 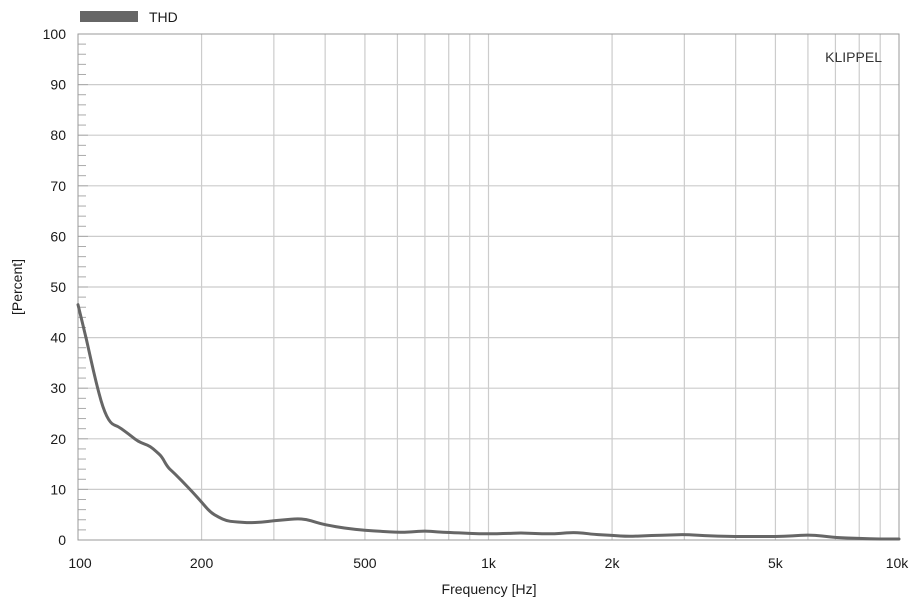 I want to click on y-tick-label: 100, so click(x=55, y=34).